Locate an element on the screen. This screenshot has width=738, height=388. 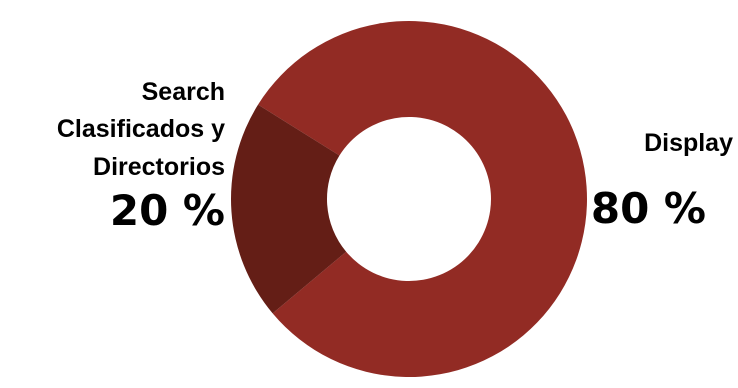
slice-label-search-line-1: Search is located at coordinates (183, 92).